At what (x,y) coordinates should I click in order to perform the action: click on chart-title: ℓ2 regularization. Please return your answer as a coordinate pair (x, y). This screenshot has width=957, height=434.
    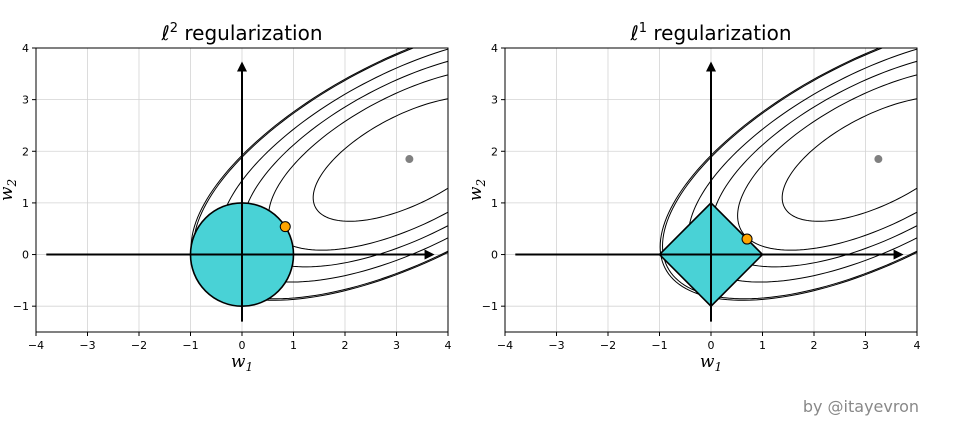
    Looking at the image, I should click on (241, 33).